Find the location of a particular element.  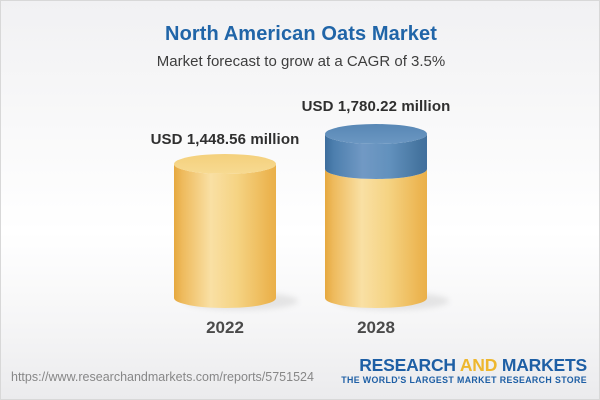

bar-2022-value-label: USD 1,448.56 million is located at coordinates (225, 139).